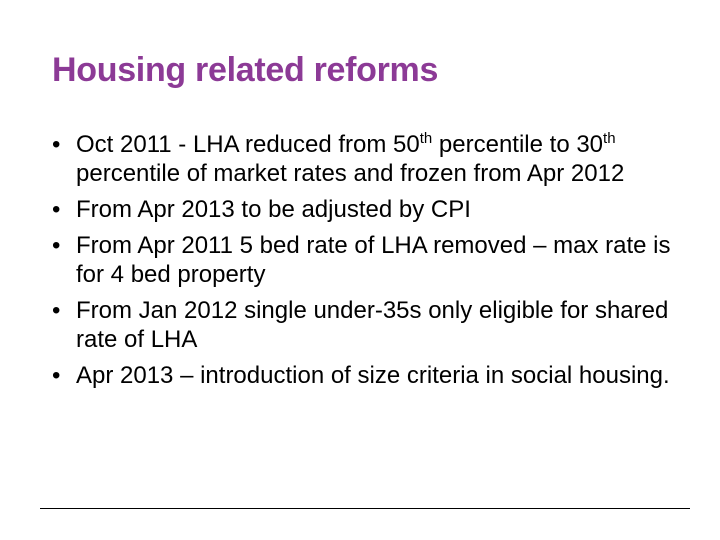 The height and width of the screenshot is (540, 720). What do you see at coordinates (248, 144) in the screenshot?
I see `bullet-text: Oct 2011 - LHA reduced from 50` at bounding box center [248, 144].